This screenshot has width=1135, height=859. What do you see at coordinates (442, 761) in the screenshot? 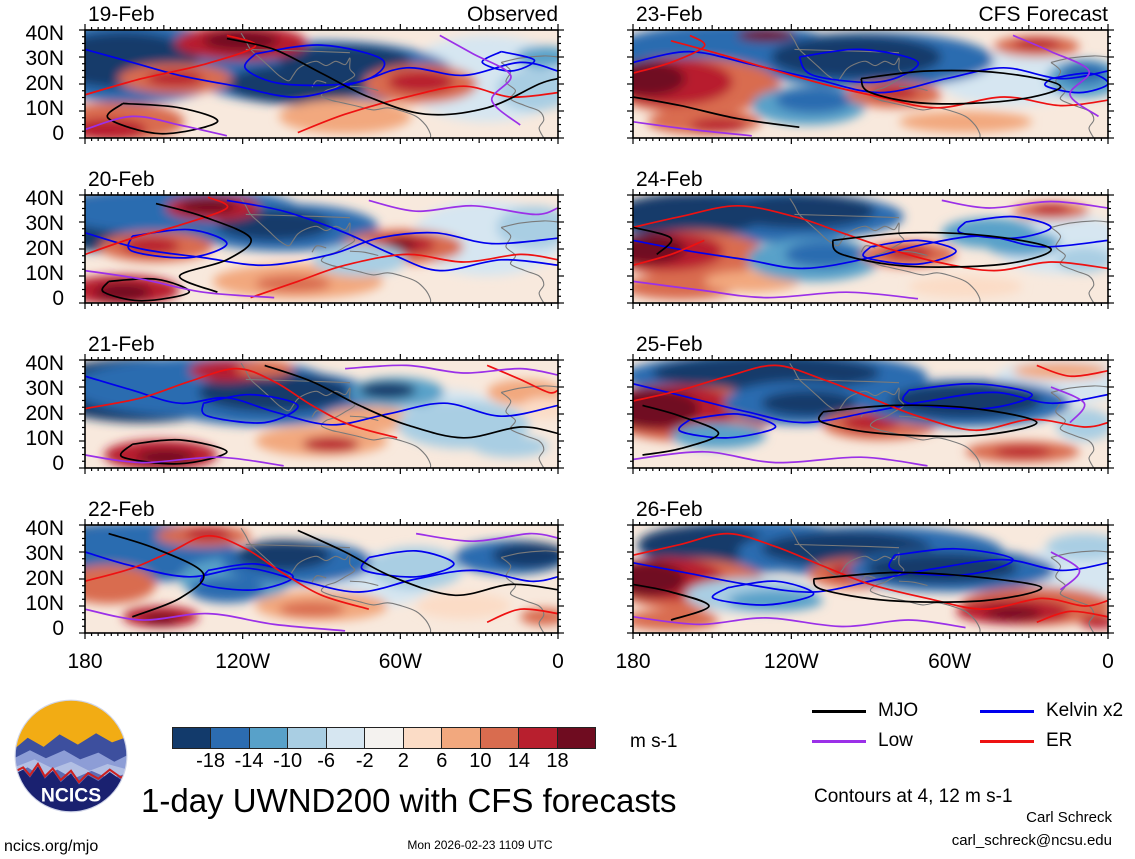
I see `colorbar-tick-label: 6` at bounding box center [442, 761].